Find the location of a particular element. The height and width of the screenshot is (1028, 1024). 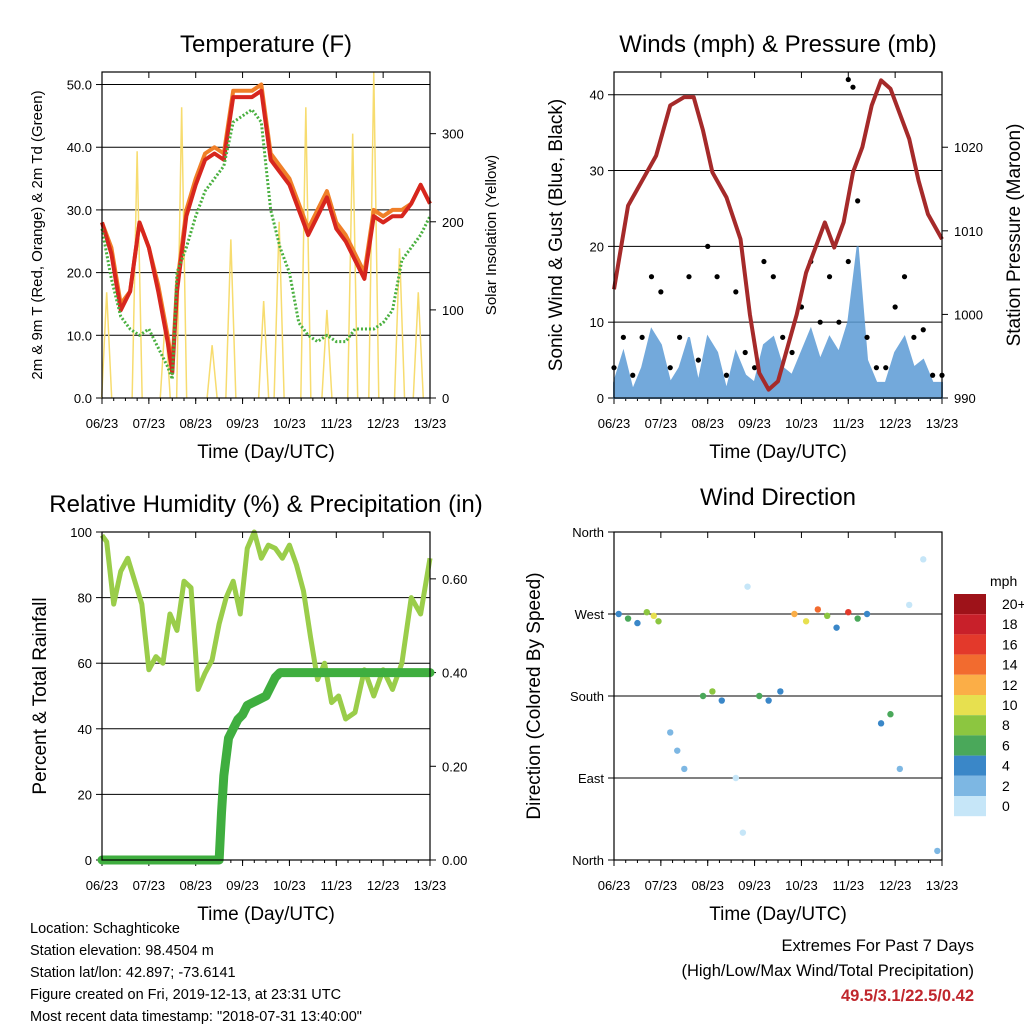

y2-axis-label: Station Pressure (Maroon) is located at coordinates (1014, 235).